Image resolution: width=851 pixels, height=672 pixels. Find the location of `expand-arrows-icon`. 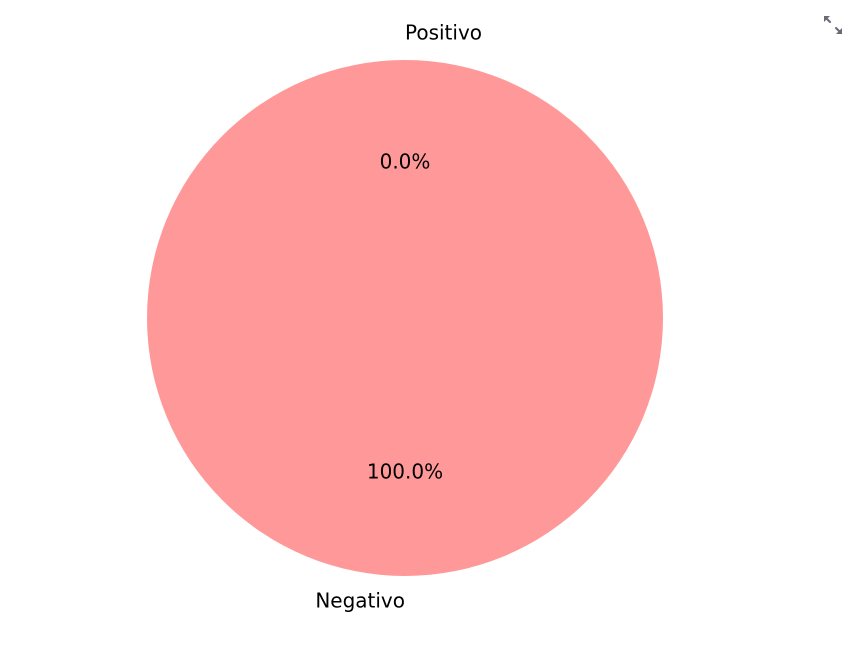

expand-arrows-icon is located at coordinates (833, 25).